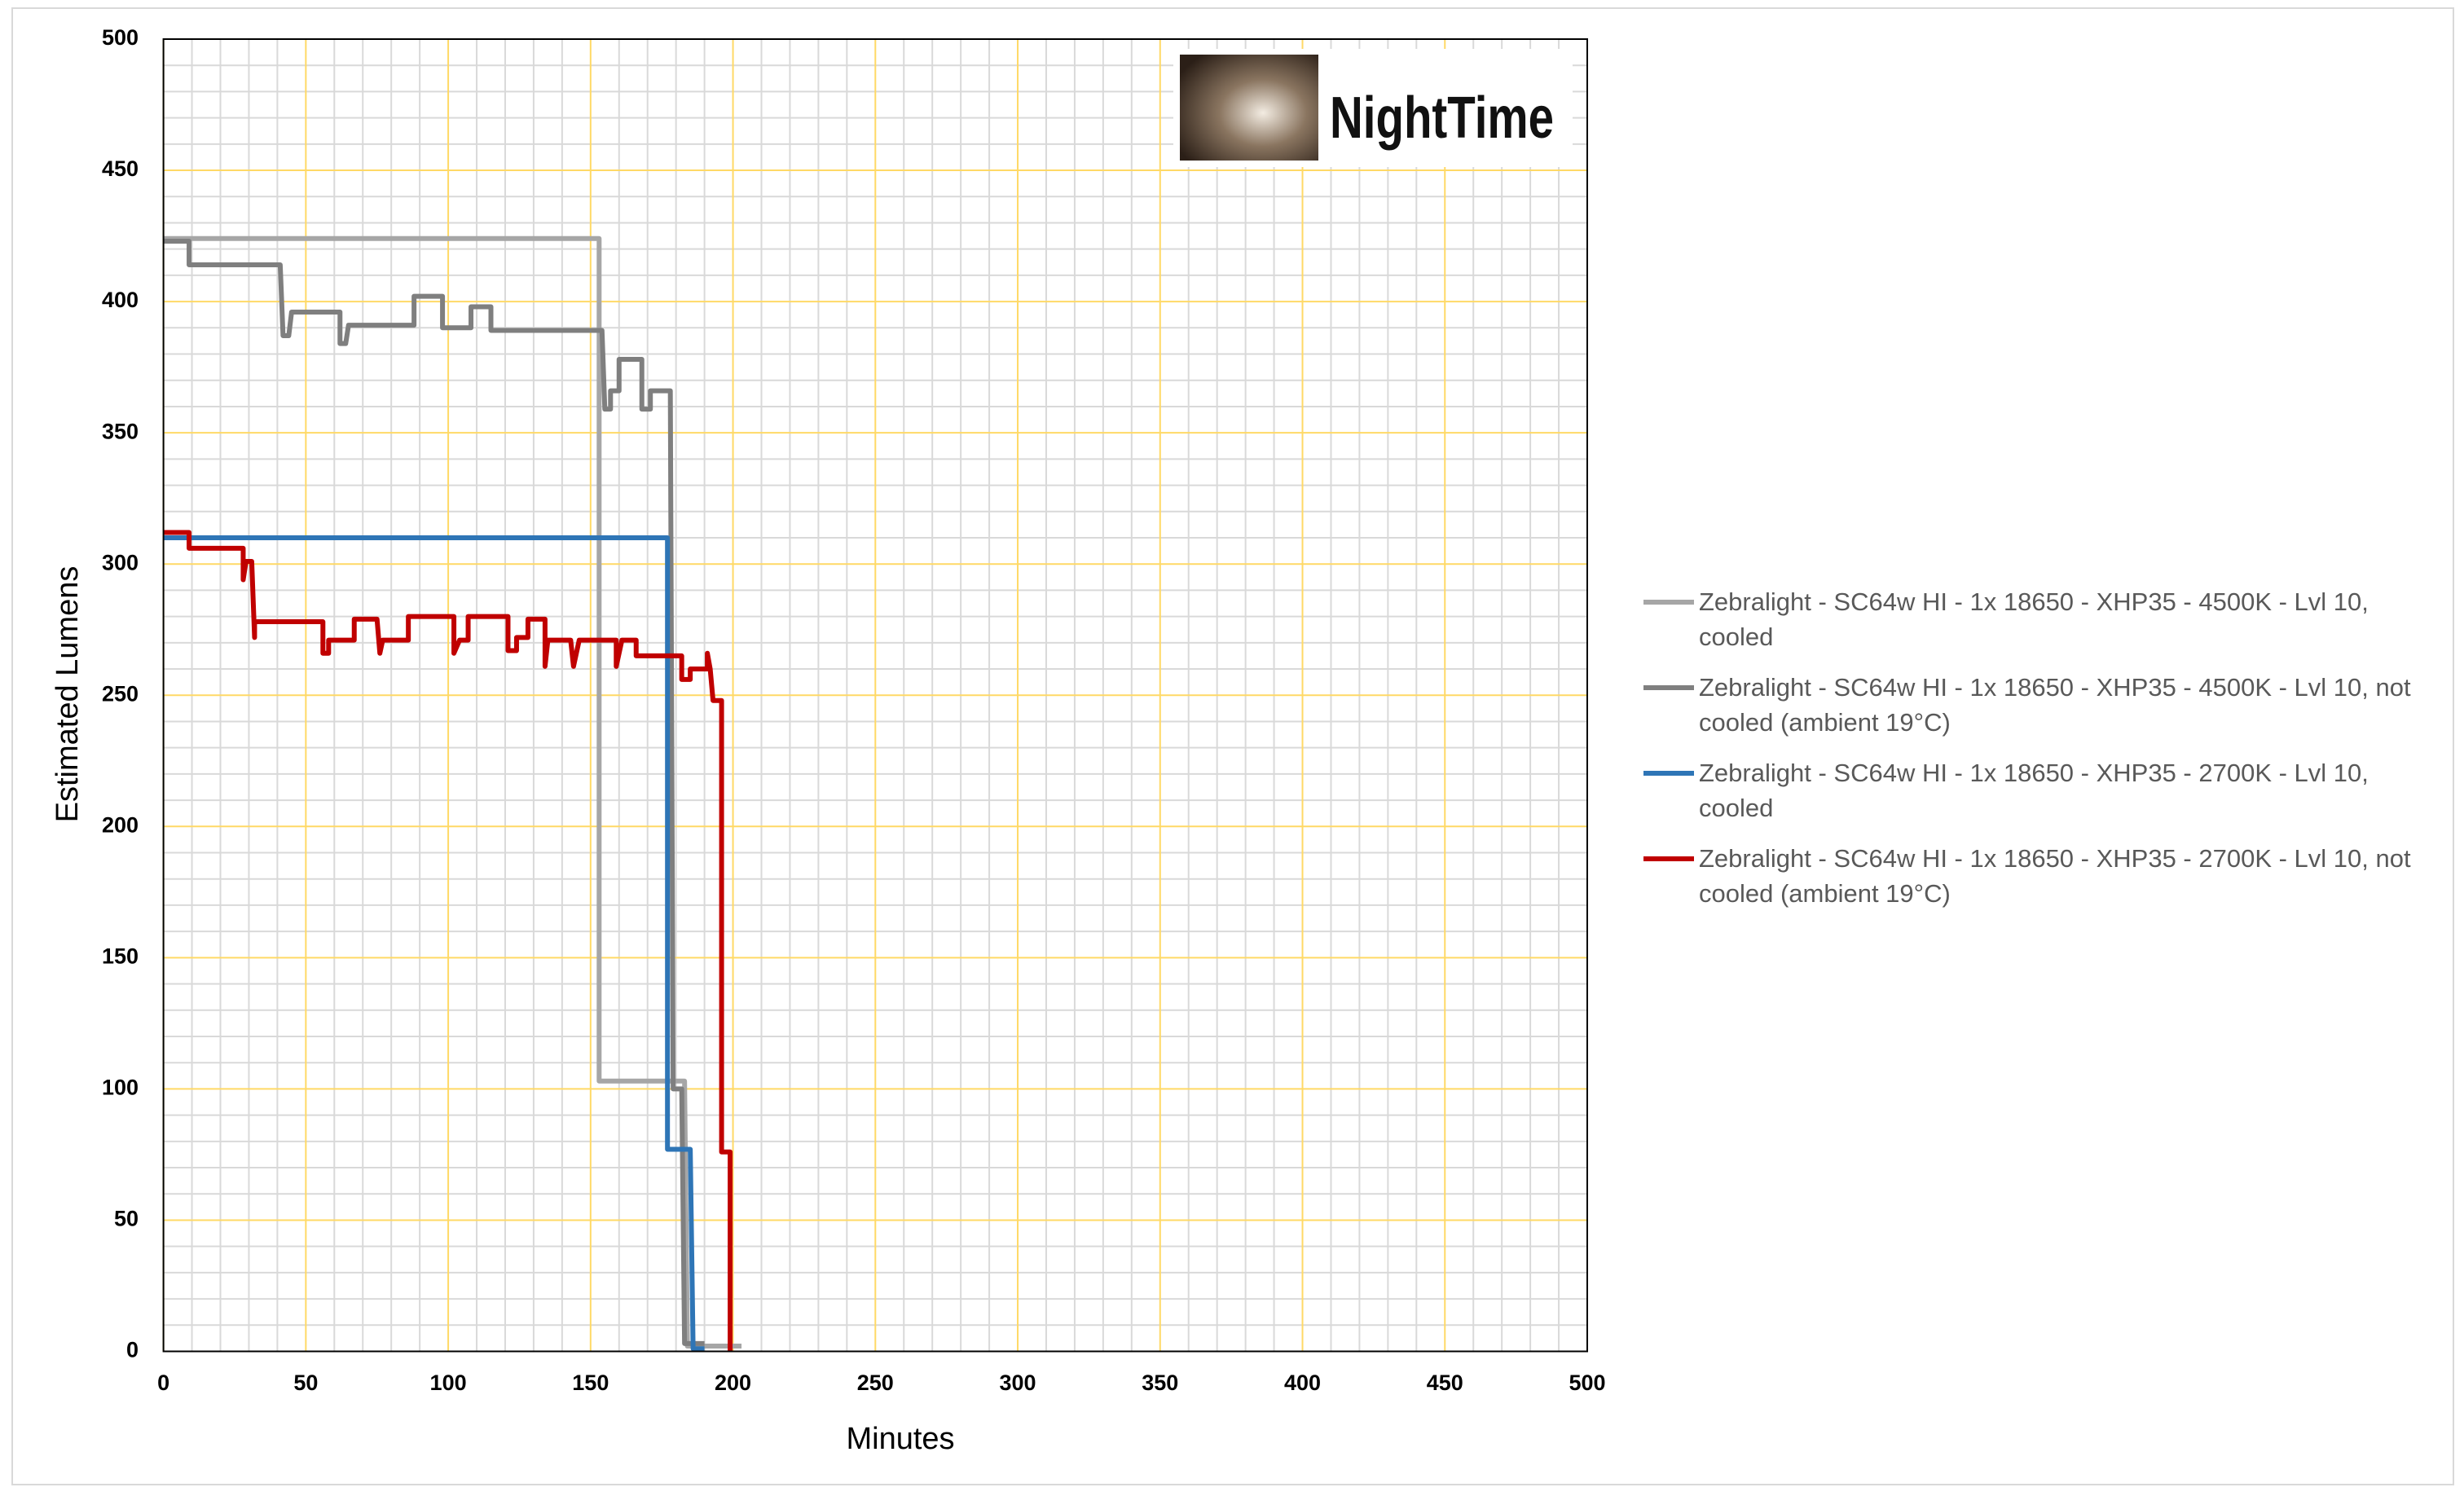 This screenshot has width=2464, height=1496. What do you see at coordinates (305, 1383) in the screenshot?
I see `x-tick-label: 50` at bounding box center [305, 1383].